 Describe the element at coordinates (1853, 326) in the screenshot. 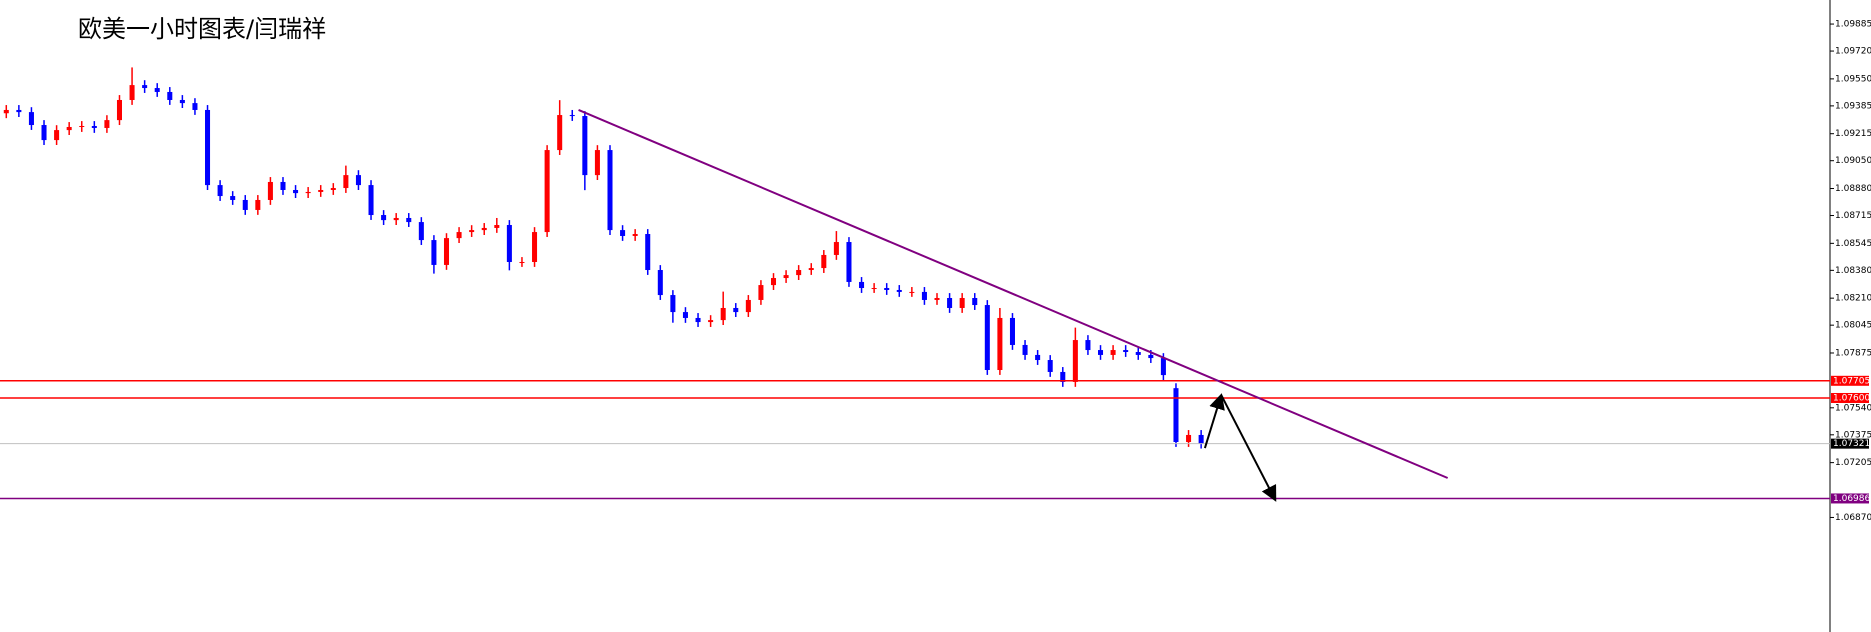

I see `y-tick-label: 1.08045` at that location.